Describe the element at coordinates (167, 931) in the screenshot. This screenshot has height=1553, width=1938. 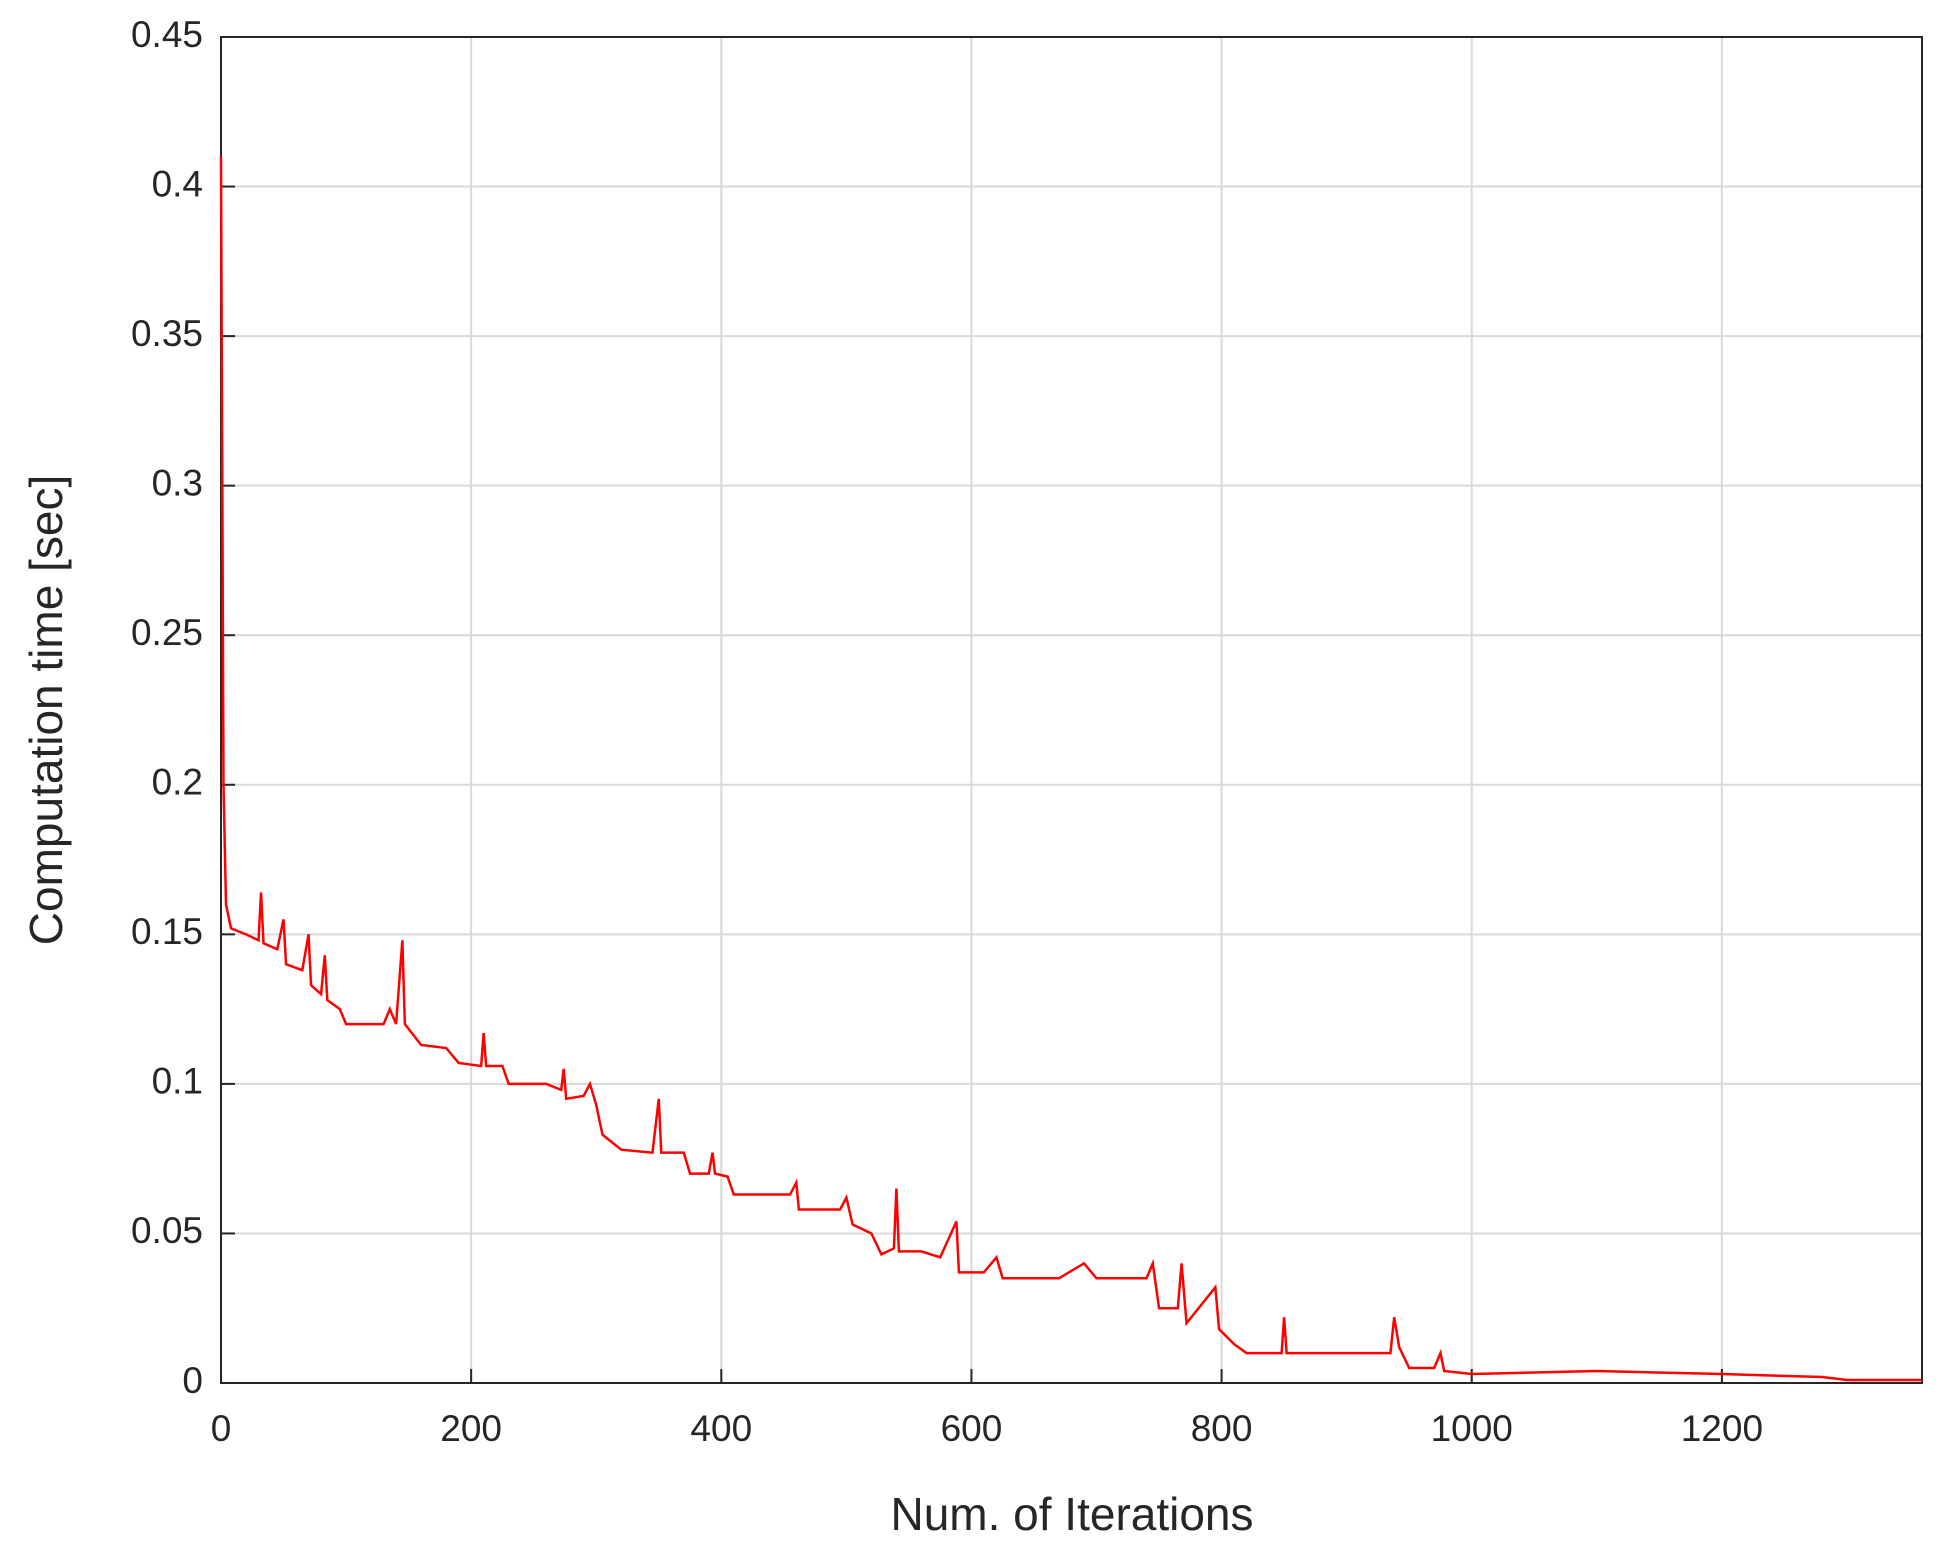
I see `y-tick-label: 0.15` at that location.